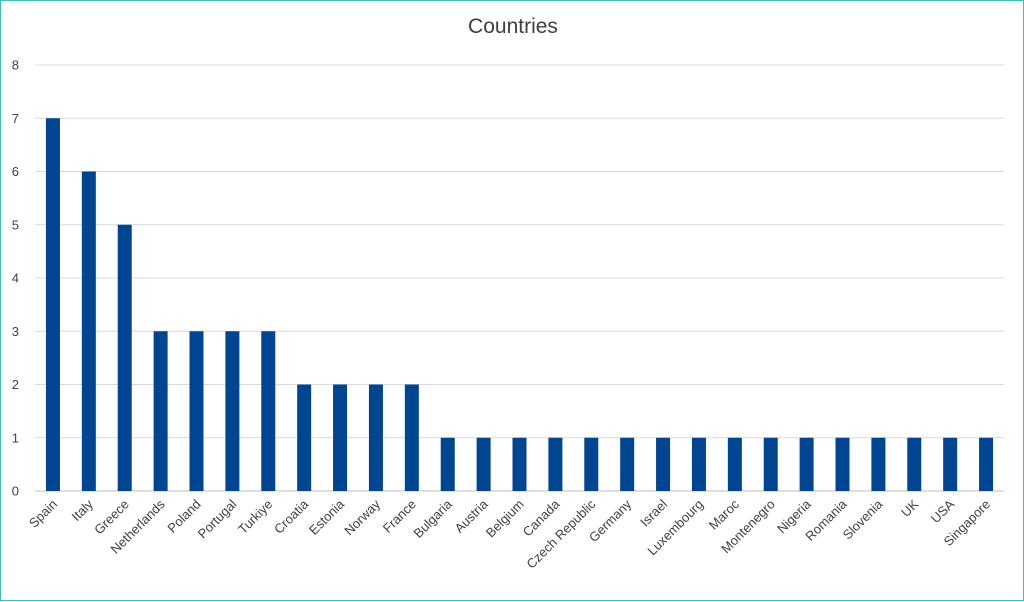  I want to click on bar-croatia, so click(304, 437).